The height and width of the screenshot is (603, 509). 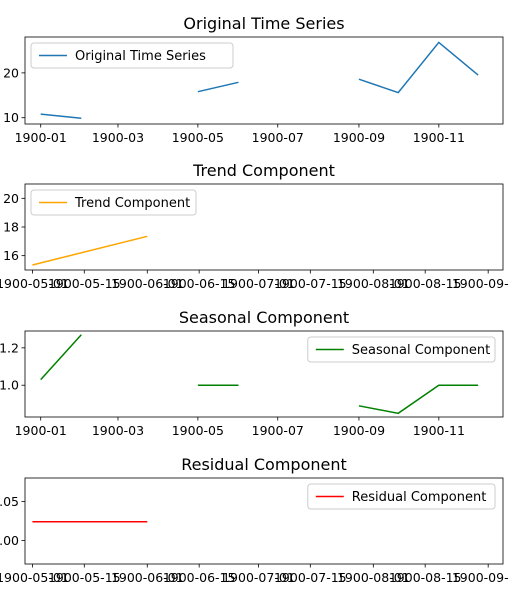 What do you see at coordinates (9, 540) in the screenshot?
I see `y-tick-label: 1.00` at bounding box center [9, 540].